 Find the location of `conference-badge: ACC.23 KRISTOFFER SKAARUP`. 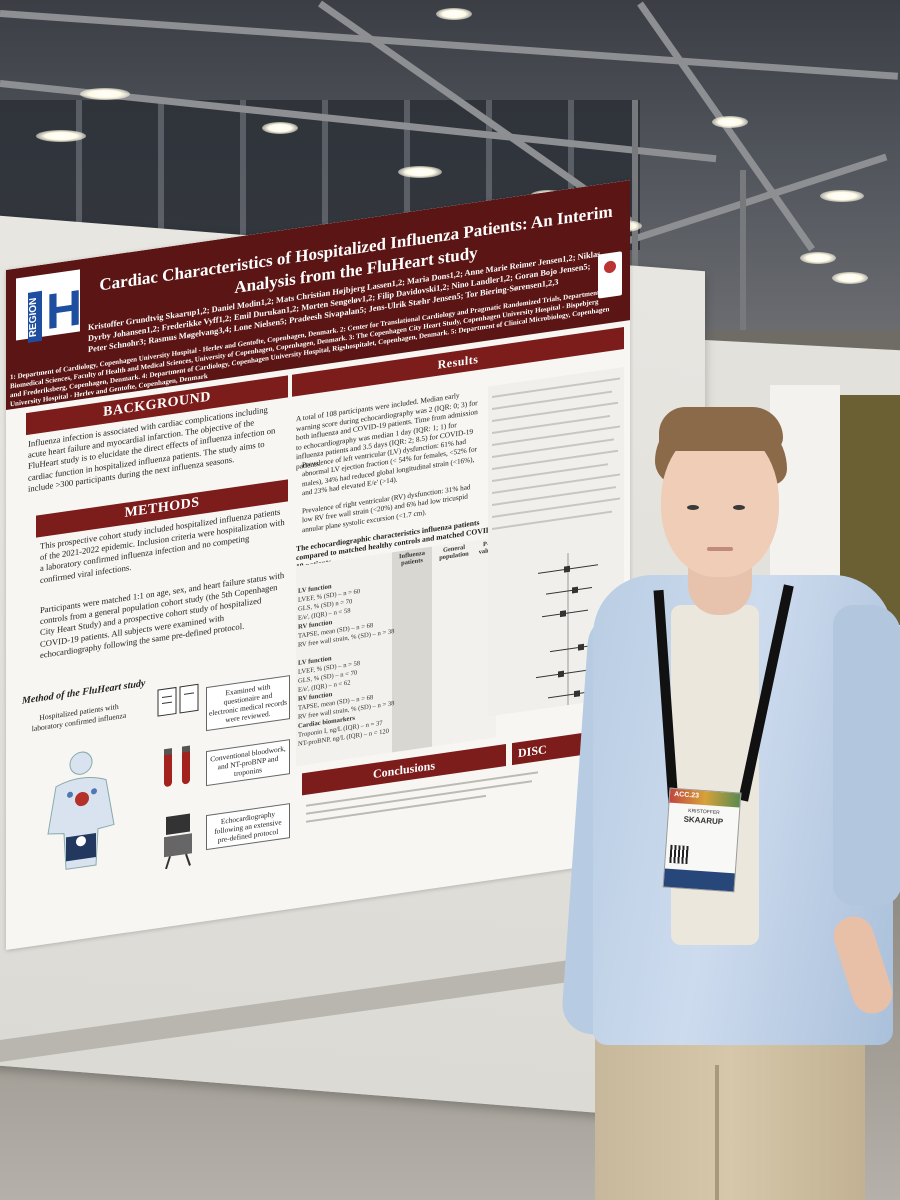

conference-badge: ACC.23 KRISTOFFER SKAARUP is located at coordinates (702, 840).